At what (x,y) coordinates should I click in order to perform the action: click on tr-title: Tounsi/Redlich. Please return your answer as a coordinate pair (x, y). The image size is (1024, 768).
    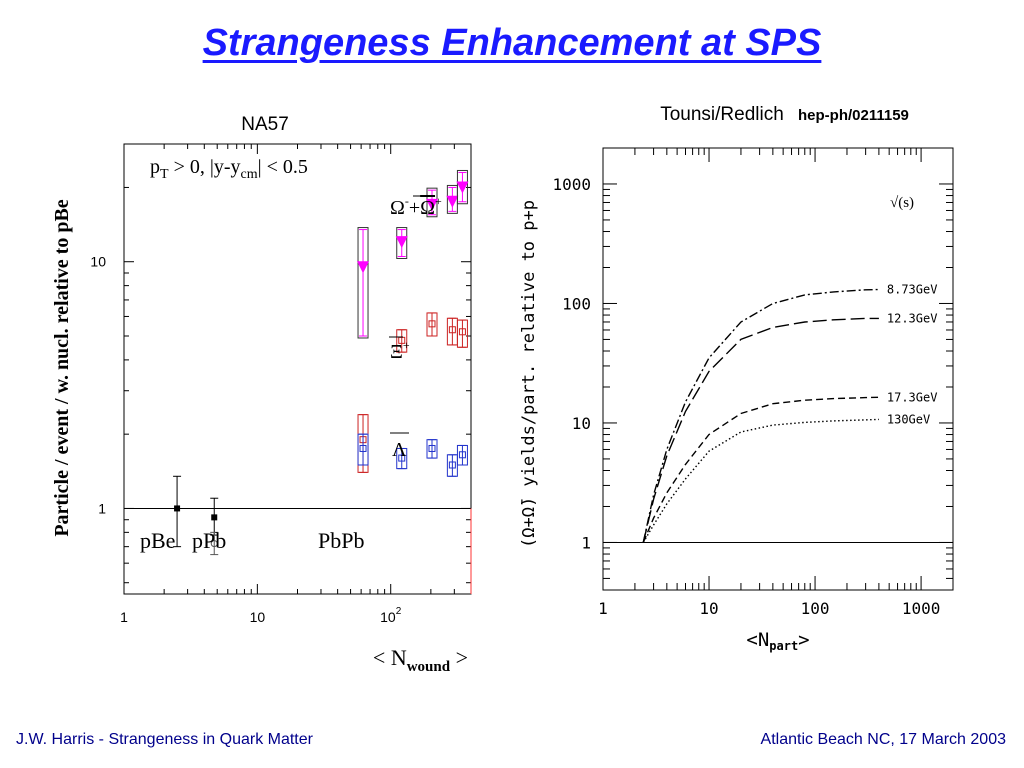
    Looking at the image, I should click on (722, 114).